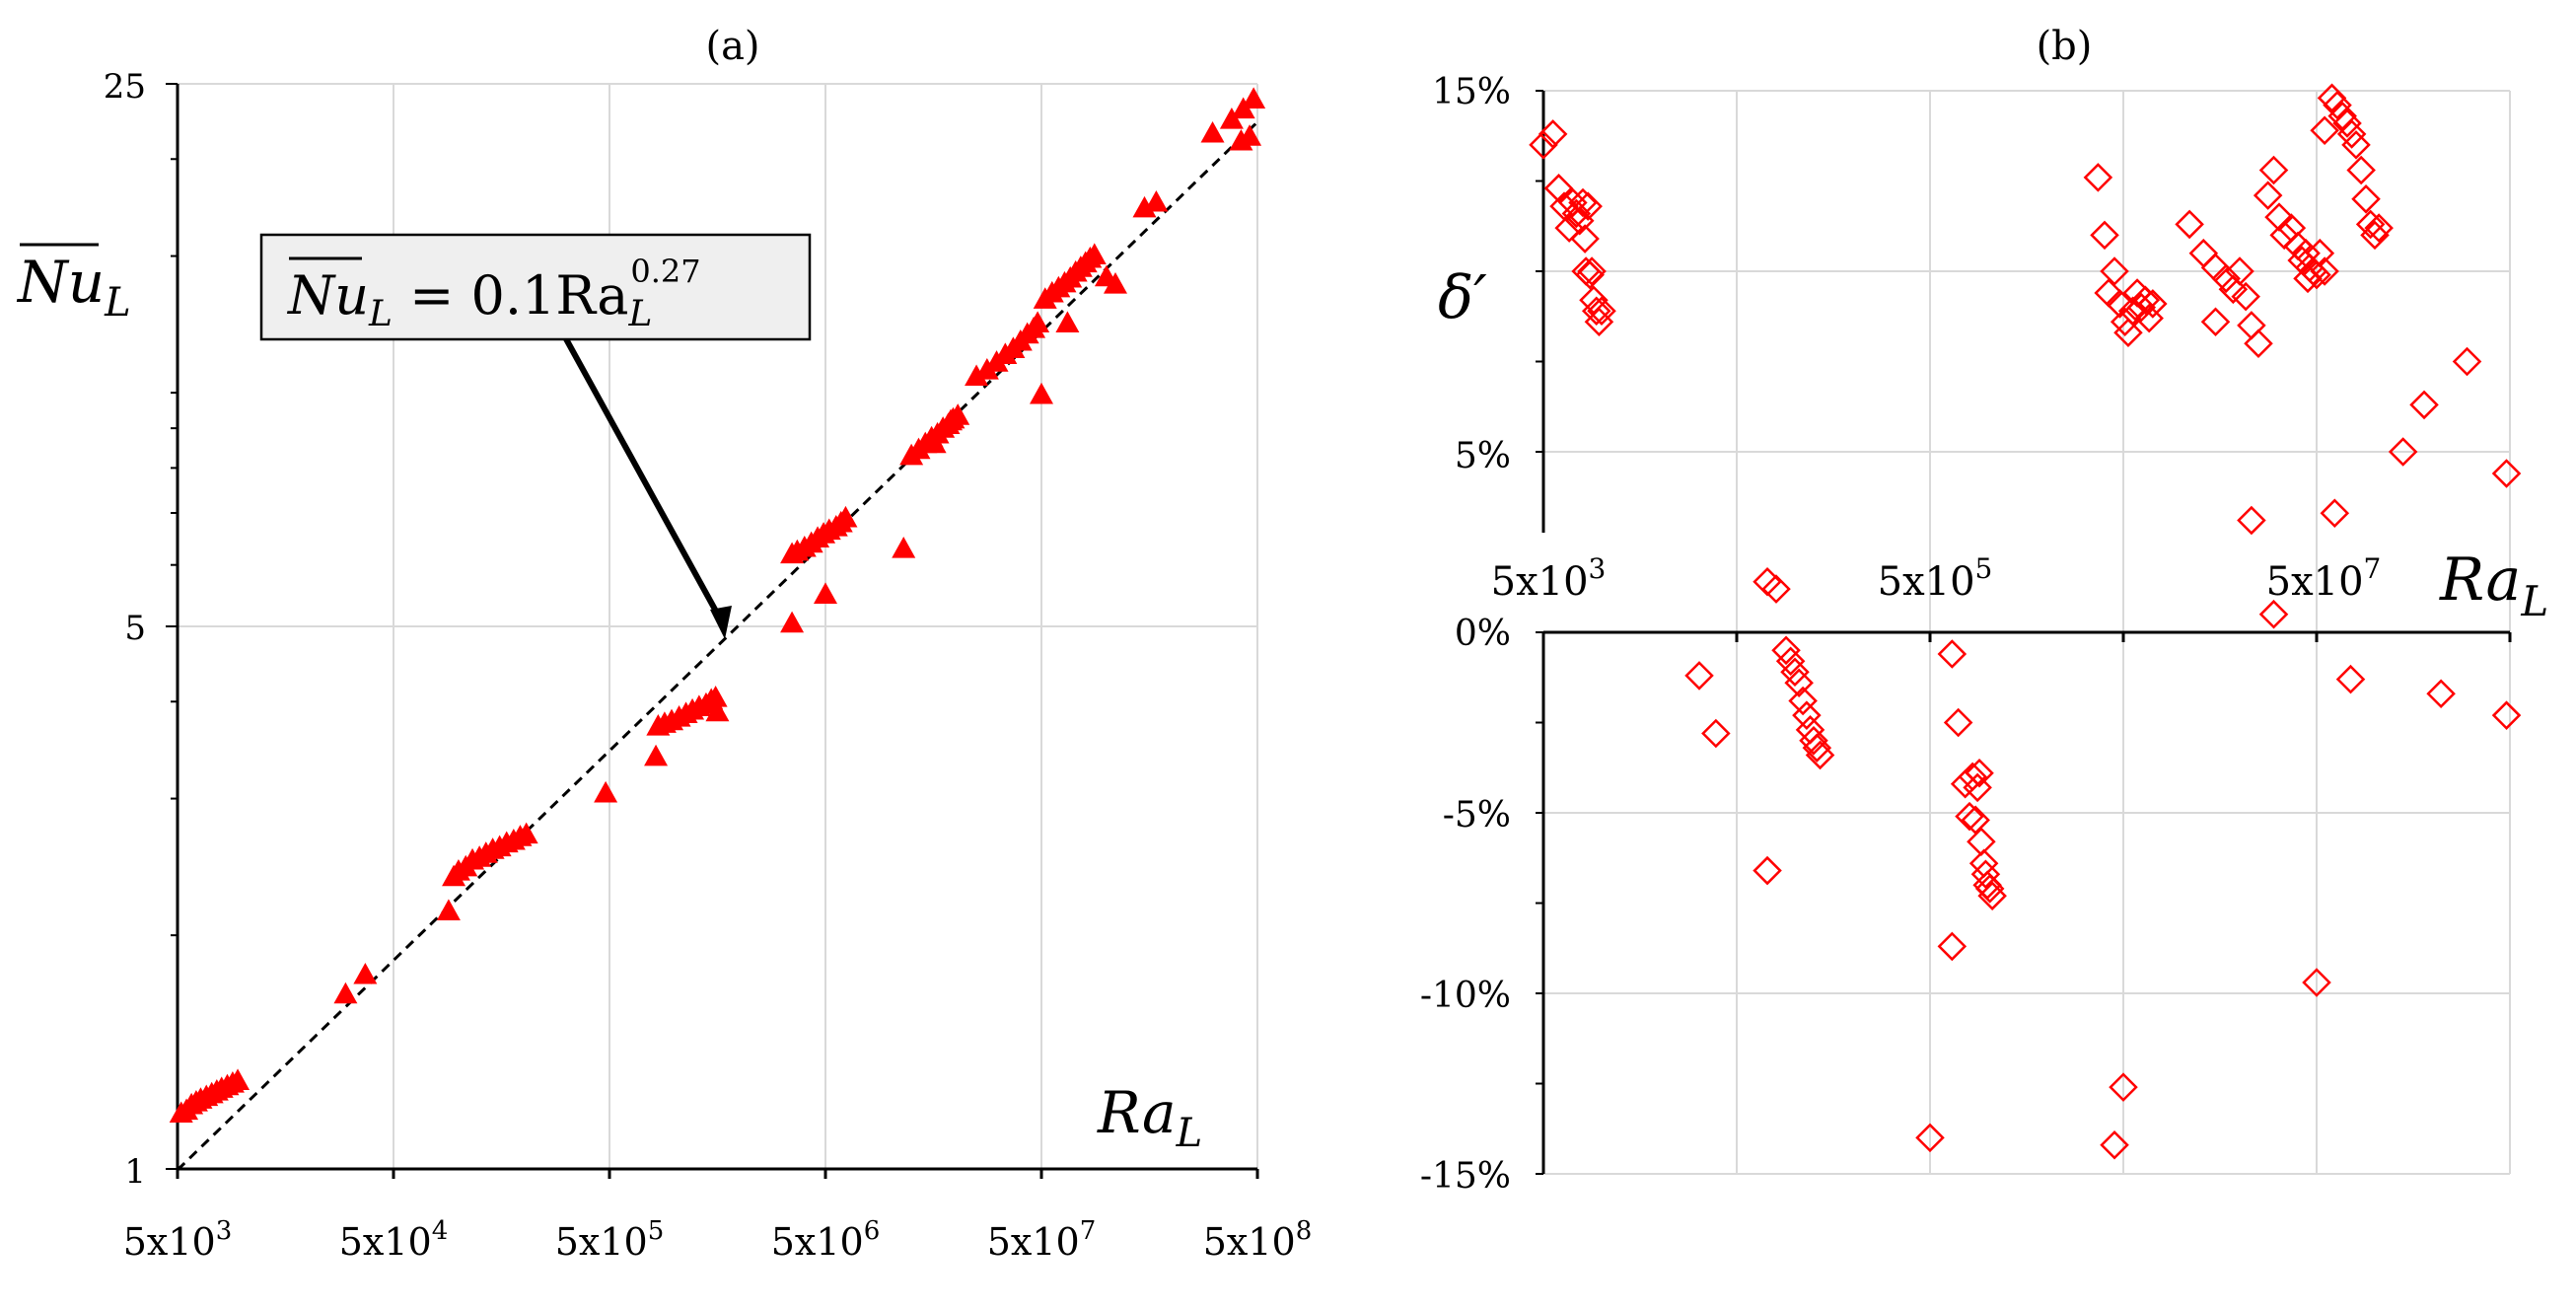 This screenshot has width=2576, height=1310. I want to click on annotation-equation: NuL = 0.1RaL0.27, so click(494, 293).